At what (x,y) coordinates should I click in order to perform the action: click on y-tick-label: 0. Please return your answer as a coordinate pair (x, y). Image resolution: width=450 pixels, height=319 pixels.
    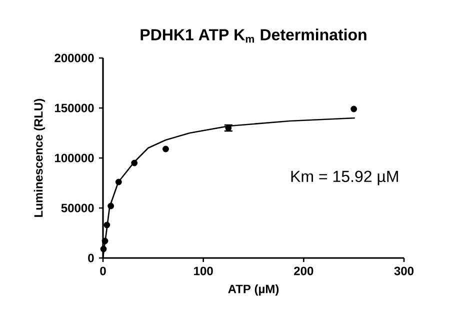
    Looking at the image, I should click on (91, 258).